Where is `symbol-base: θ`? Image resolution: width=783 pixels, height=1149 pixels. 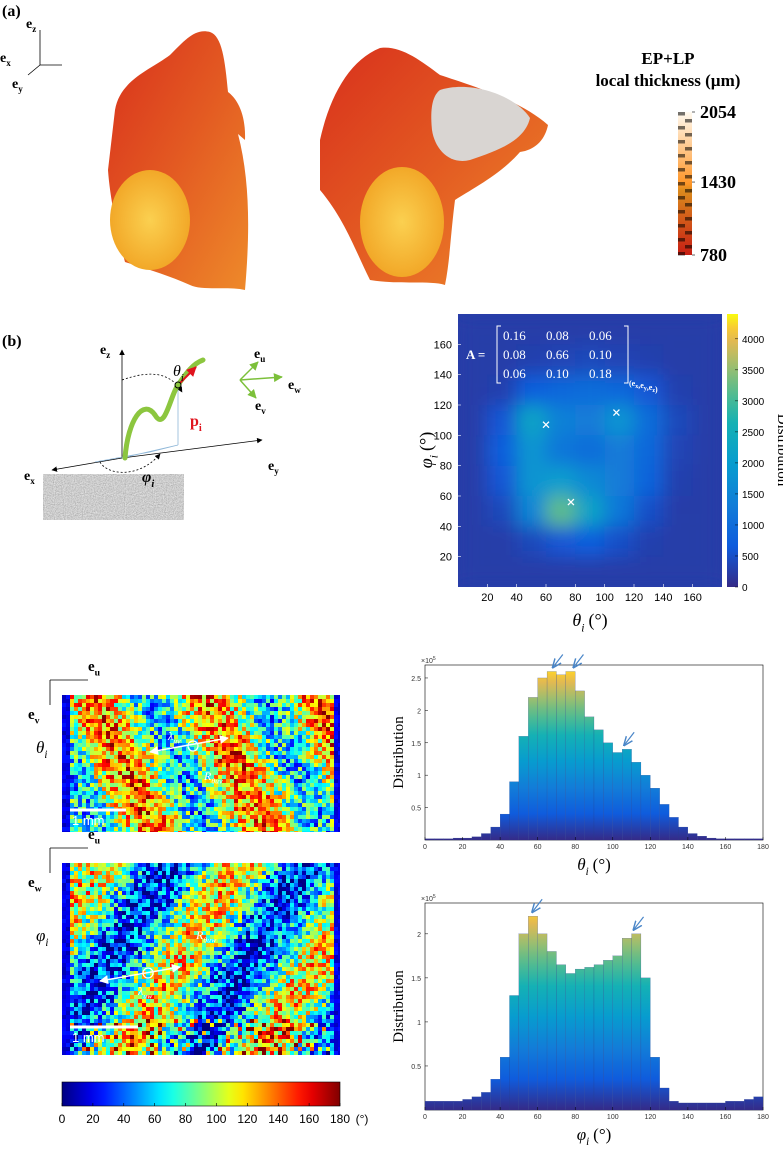 symbol-base: θ is located at coordinates (576, 620).